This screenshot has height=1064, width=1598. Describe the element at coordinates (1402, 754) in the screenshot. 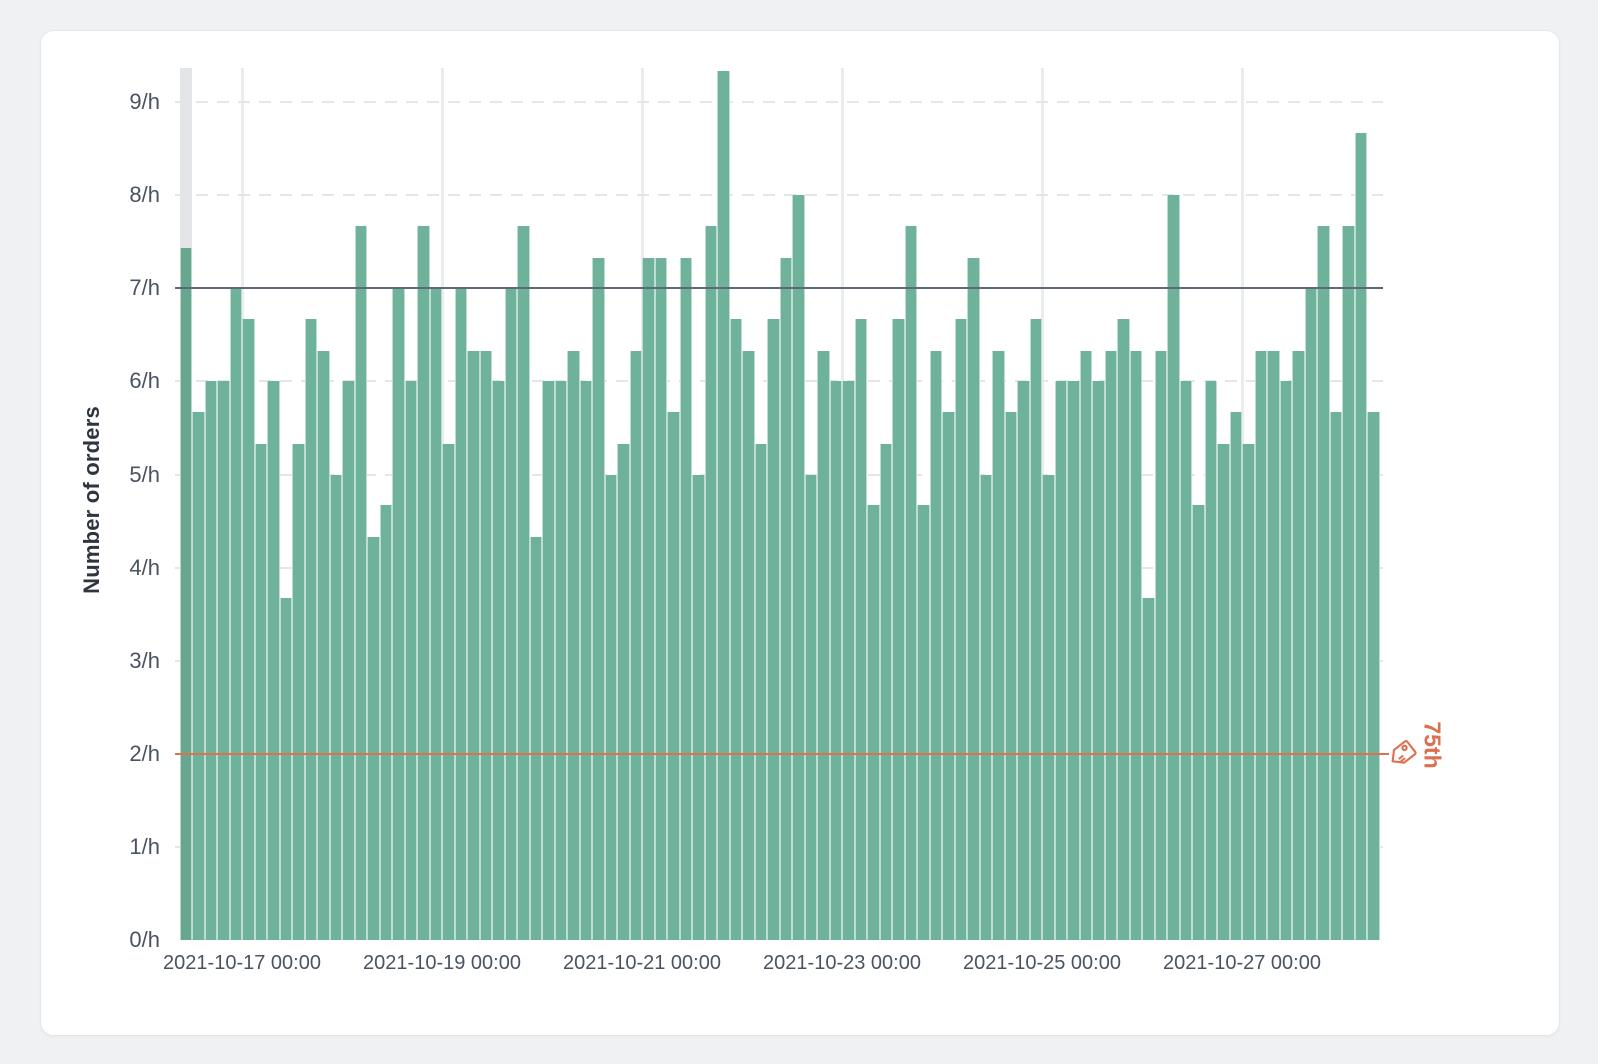

I see `tag-icon` at that location.